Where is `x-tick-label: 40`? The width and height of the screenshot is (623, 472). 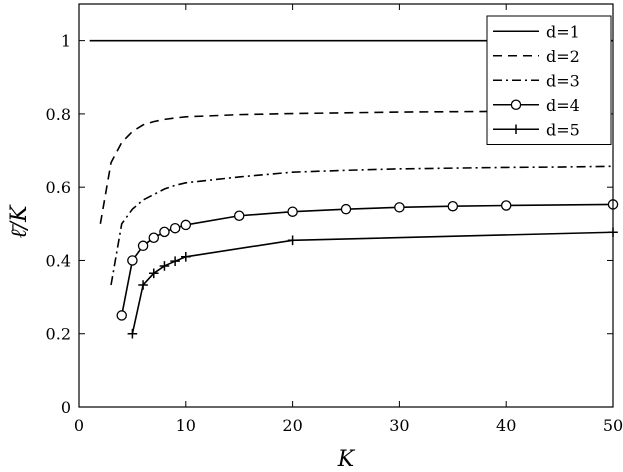
x-tick-label: 40 is located at coordinates (506, 425).